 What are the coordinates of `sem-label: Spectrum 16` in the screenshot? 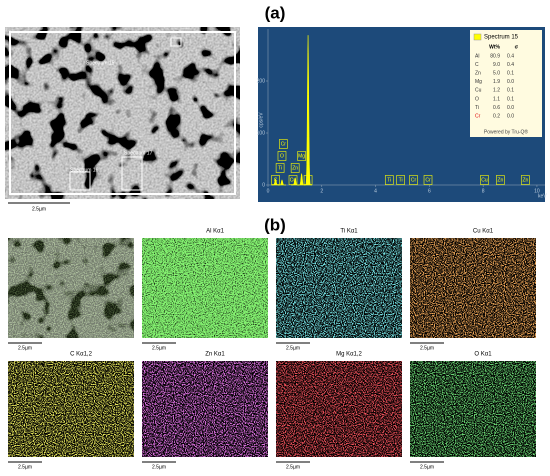 It's located at (84, 170).